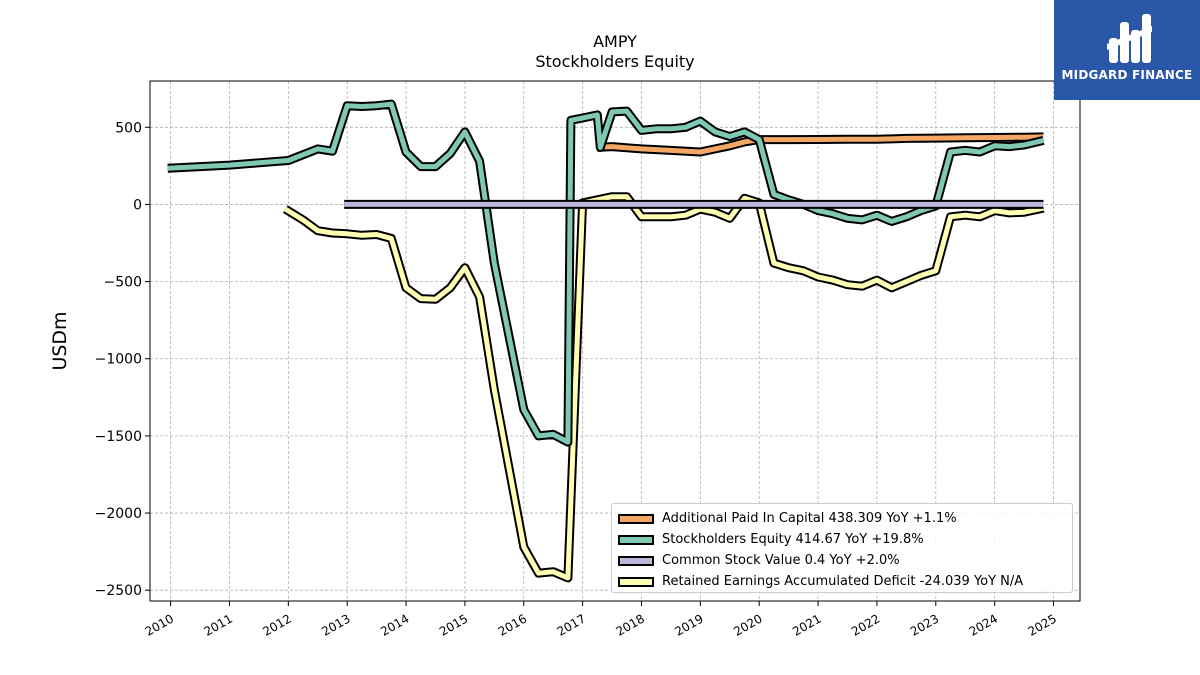 This screenshot has height=675, width=1200. I want to click on x-tick-label: 2018, so click(630, 624).